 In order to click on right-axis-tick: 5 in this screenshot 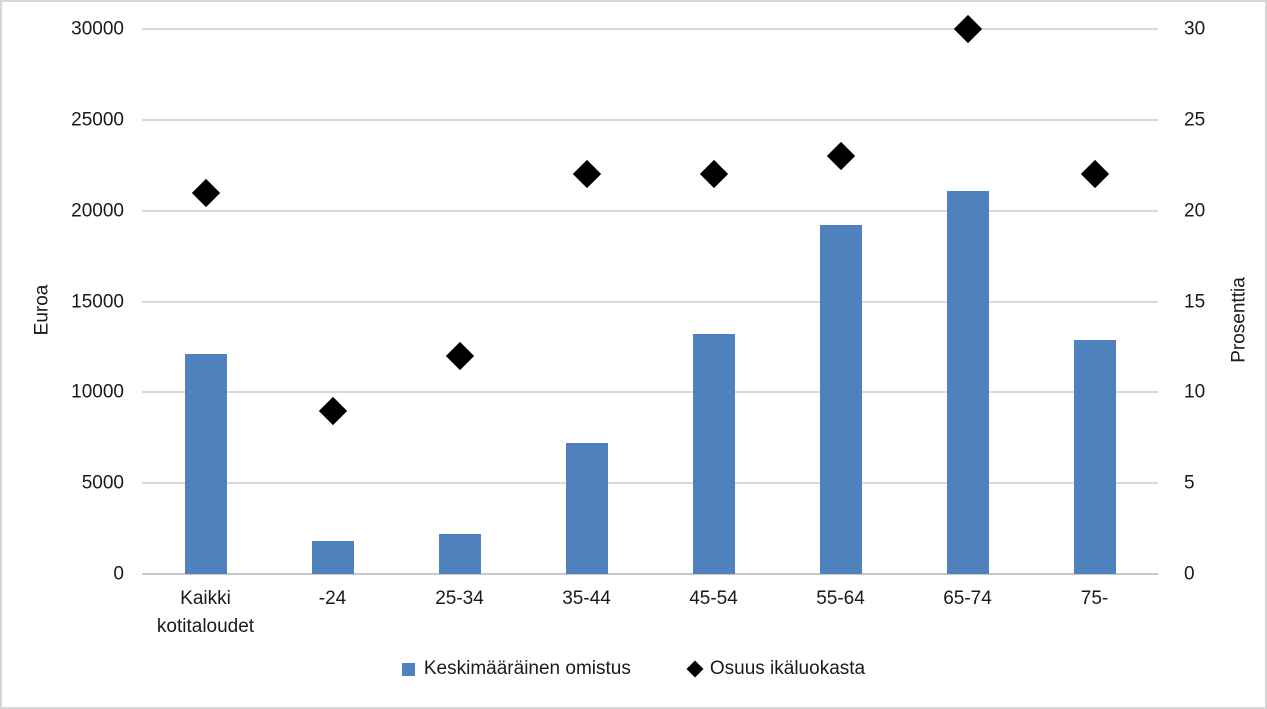, I will do `click(1189, 483)`.